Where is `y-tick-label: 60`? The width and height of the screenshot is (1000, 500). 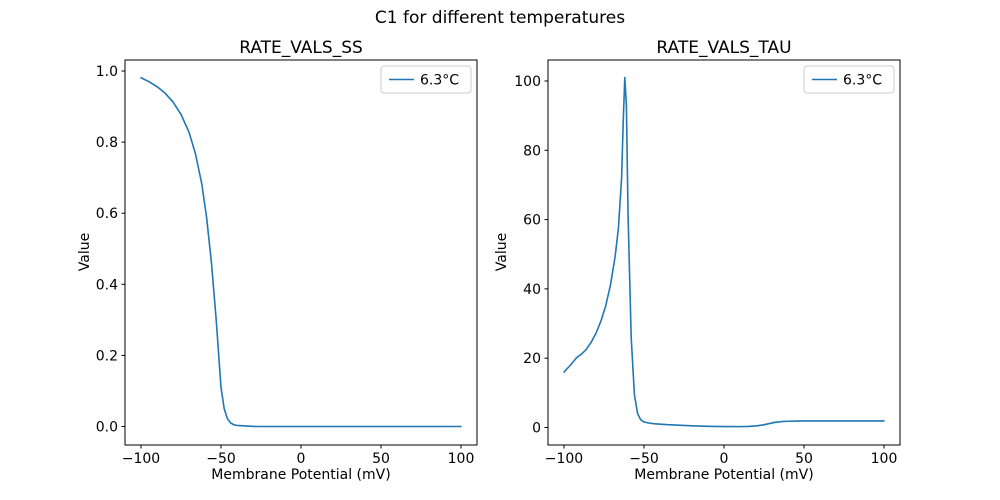 y-tick-label: 60 is located at coordinates (532, 221).